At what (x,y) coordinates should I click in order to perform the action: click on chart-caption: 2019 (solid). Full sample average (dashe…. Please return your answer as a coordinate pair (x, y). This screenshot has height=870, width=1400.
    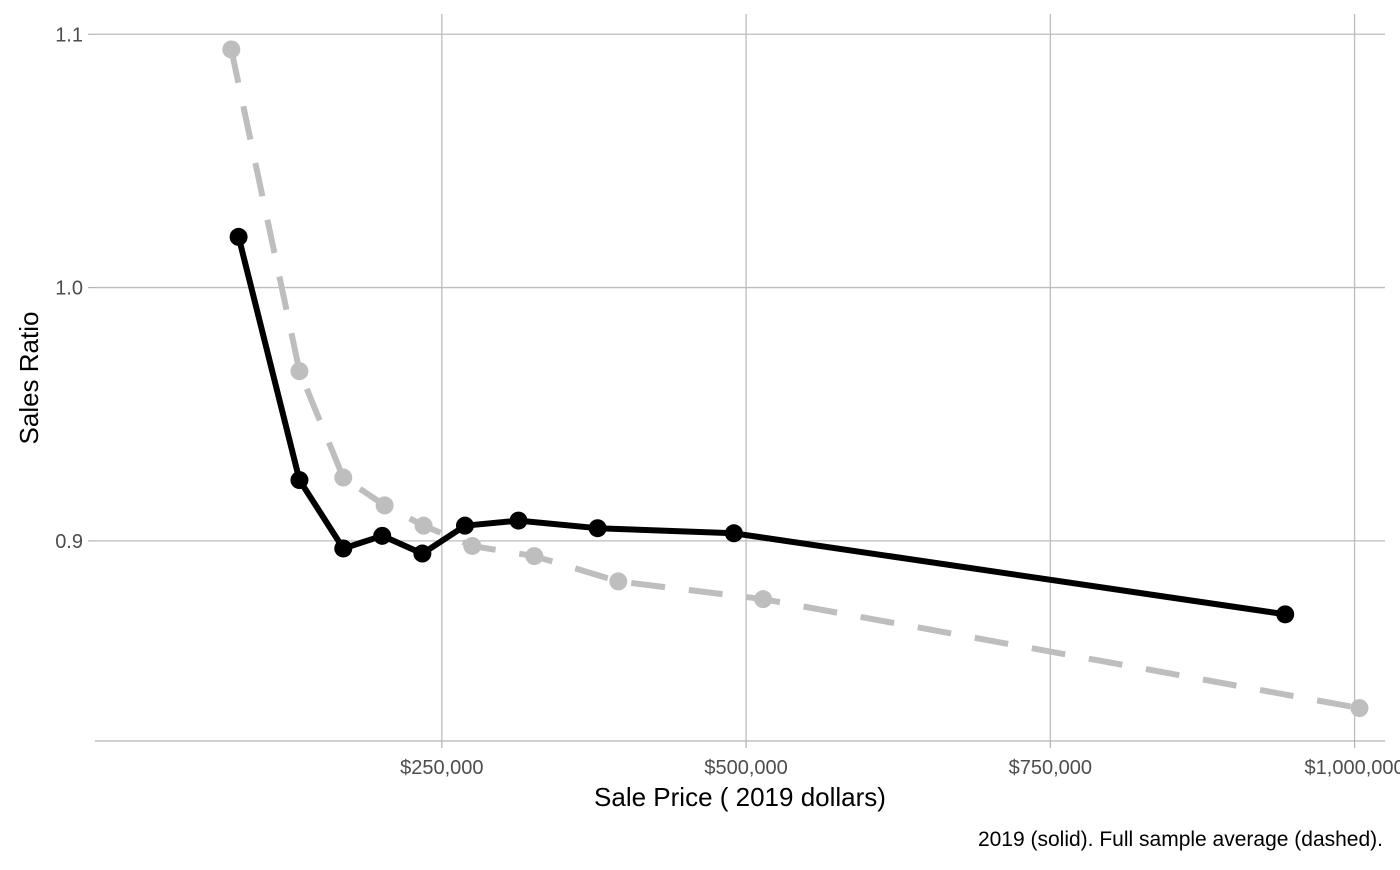
    Looking at the image, I should click on (1180, 839).